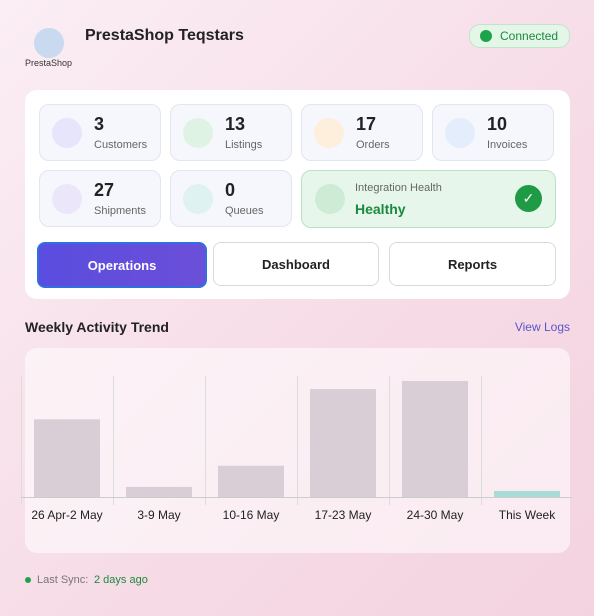 The image size is (594, 616). Describe the element at coordinates (529, 36) in the screenshot. I see `status-text: Connected` at that location.